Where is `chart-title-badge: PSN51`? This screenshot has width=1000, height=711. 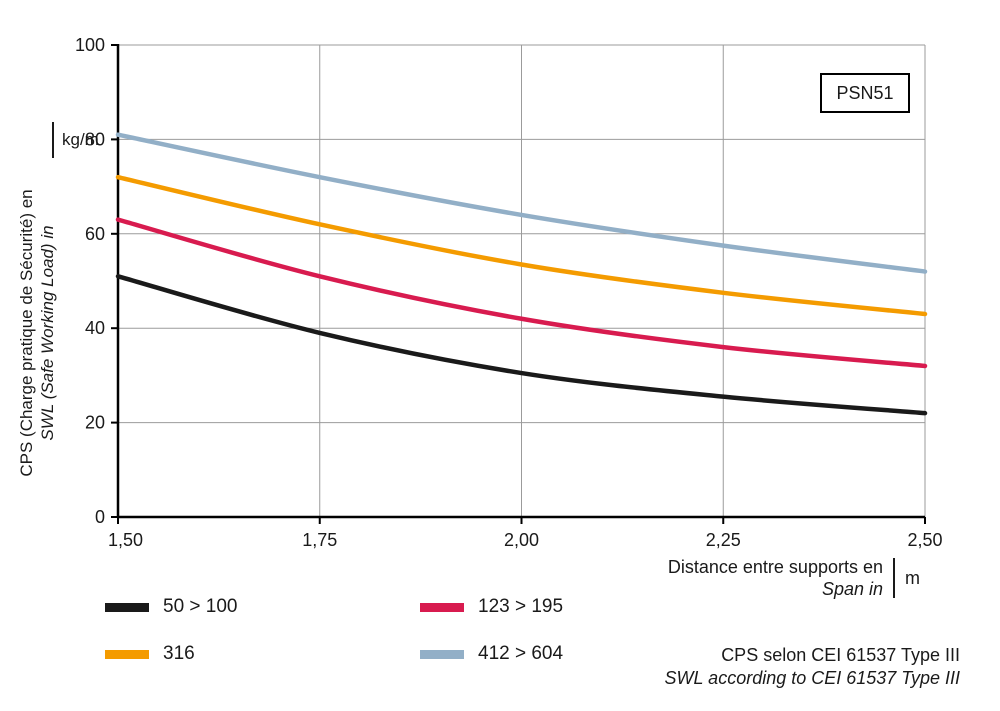
chart-title-badge: PSN51 is located at coordinates (865, 93).